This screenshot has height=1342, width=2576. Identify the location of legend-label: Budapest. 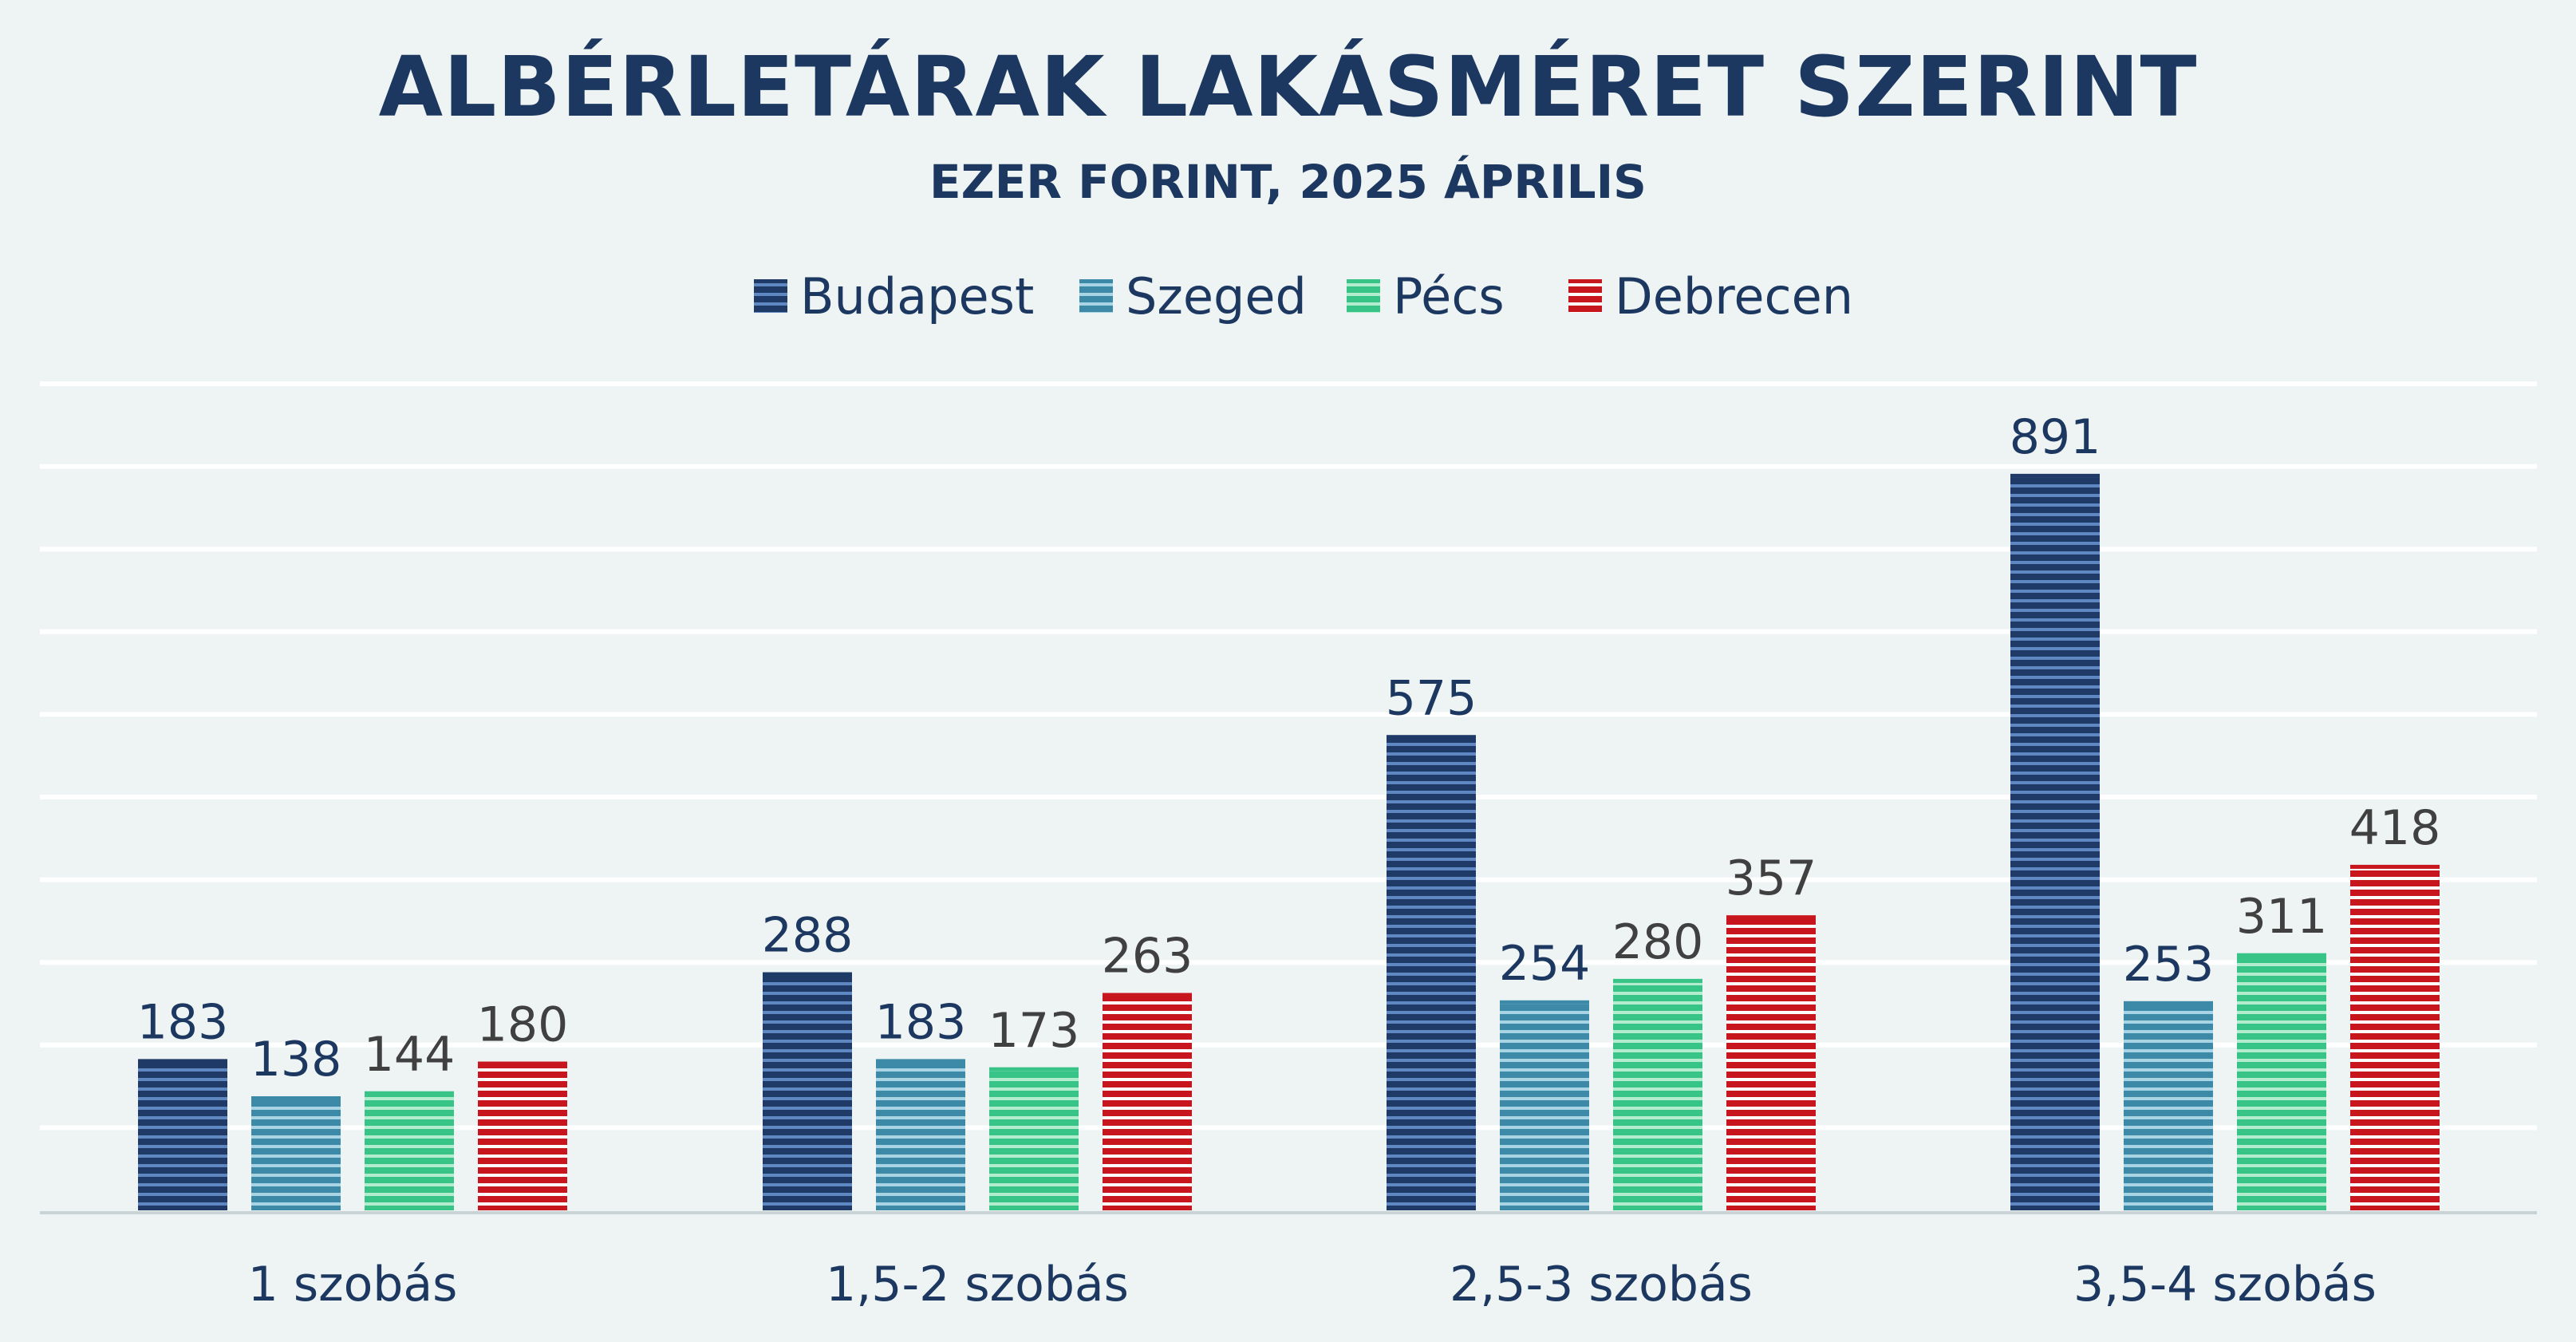
(917, 296).